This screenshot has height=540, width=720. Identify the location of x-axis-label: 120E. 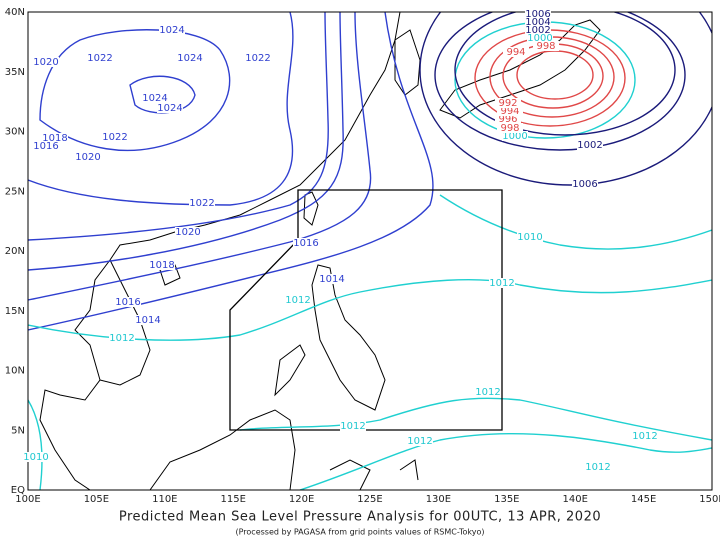
(301, 499).